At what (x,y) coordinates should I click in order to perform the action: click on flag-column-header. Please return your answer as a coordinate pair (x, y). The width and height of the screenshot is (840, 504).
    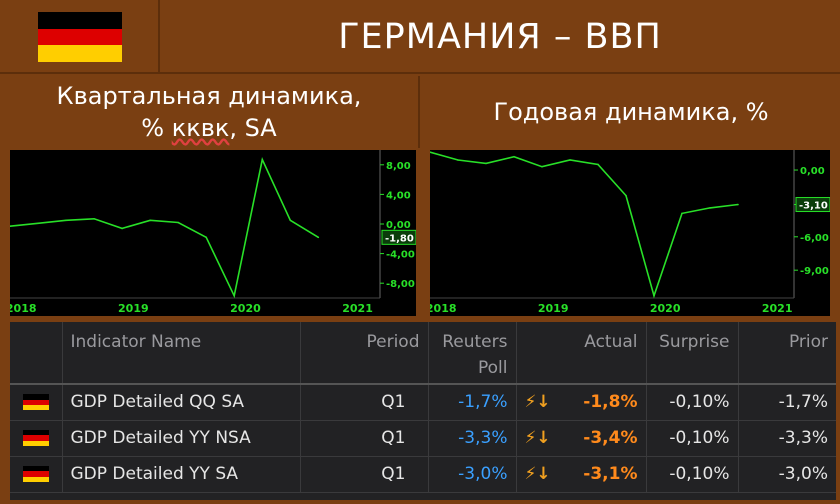
    Looking at the image, I should click on (36, 353).